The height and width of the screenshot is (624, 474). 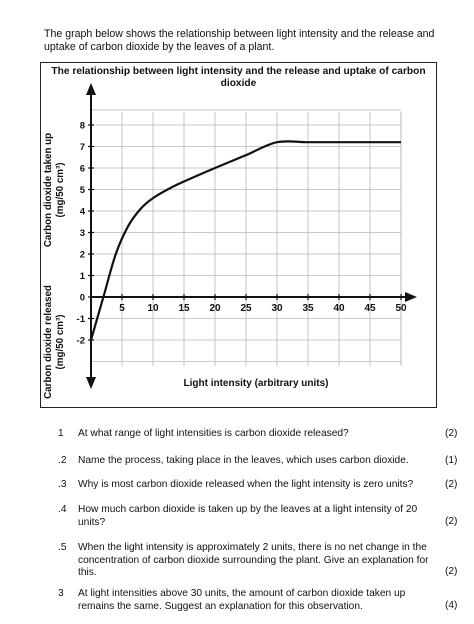 What do you see at coordinates (62, 509) in the screenshot?
I see `question-number: .4` at bounding box center [62, 509].